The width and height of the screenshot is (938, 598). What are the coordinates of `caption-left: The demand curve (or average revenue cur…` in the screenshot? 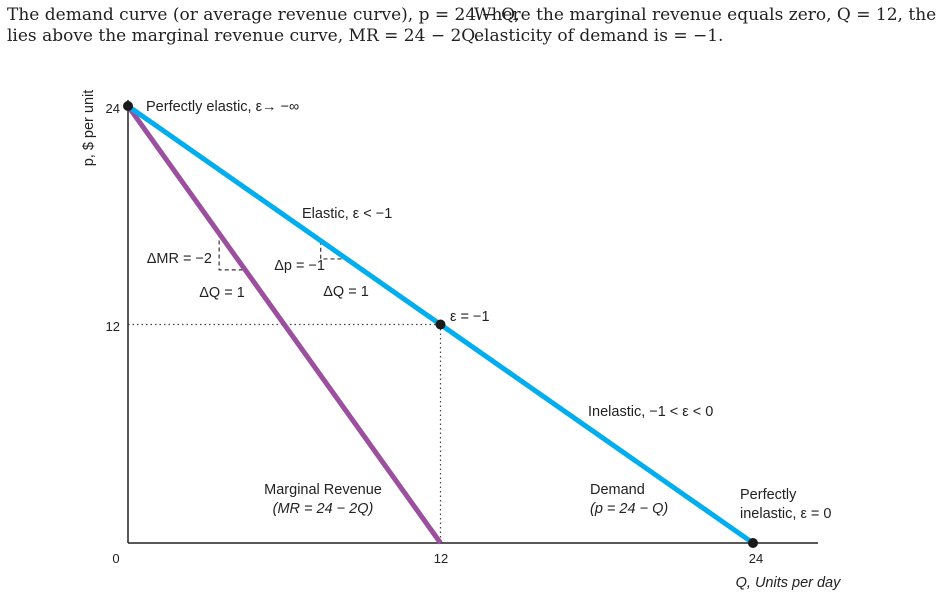 It's located at (263, 26).